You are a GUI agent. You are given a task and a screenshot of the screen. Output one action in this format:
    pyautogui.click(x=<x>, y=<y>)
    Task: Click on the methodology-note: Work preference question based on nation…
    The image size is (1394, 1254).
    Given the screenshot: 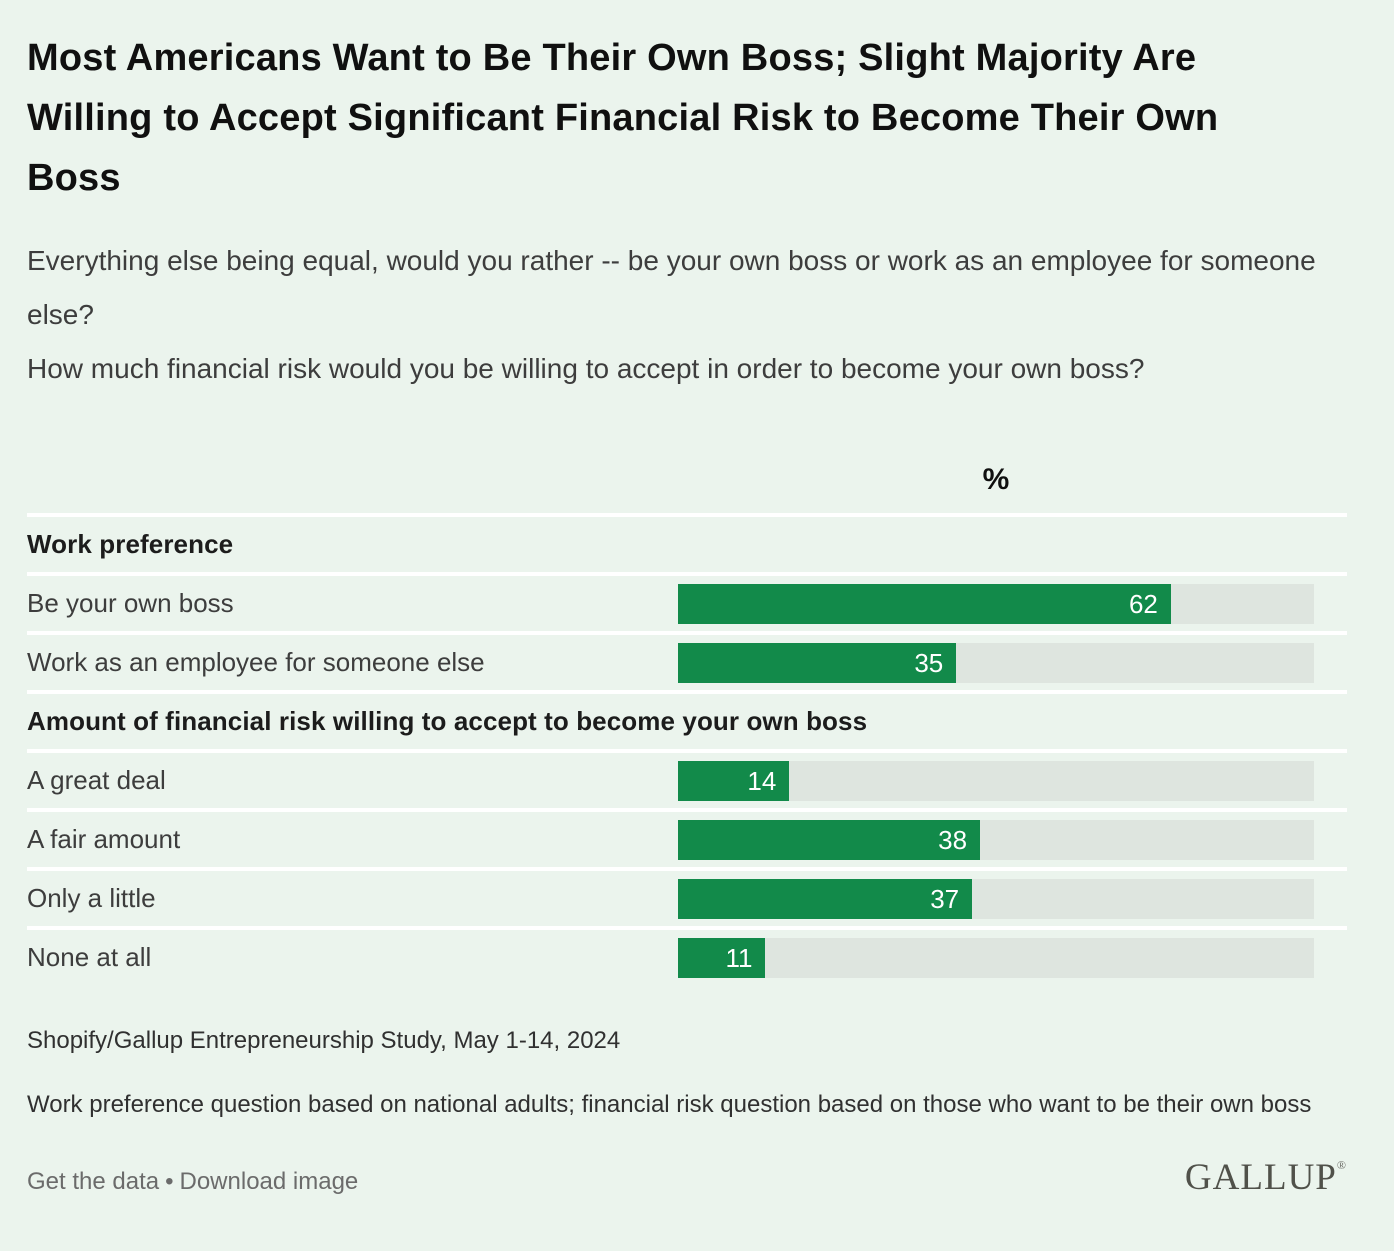 What is the action you would take?
    pyautogui.click(x=669, y=1104)
    